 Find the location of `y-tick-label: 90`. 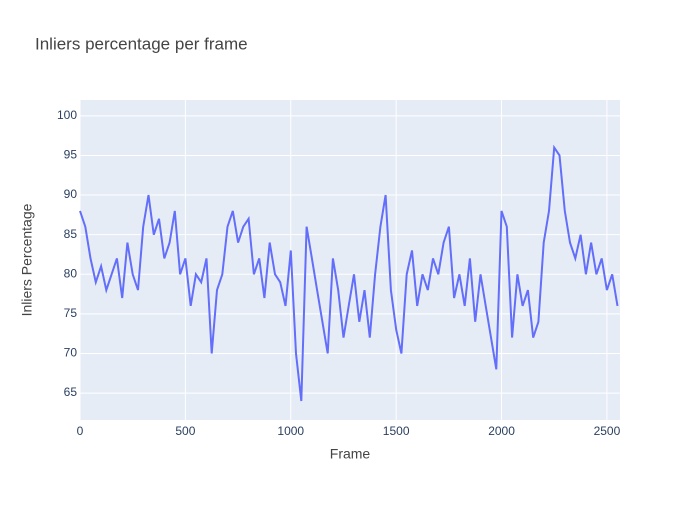

y-tick-label: 90 is located at coordinates (71, 194).